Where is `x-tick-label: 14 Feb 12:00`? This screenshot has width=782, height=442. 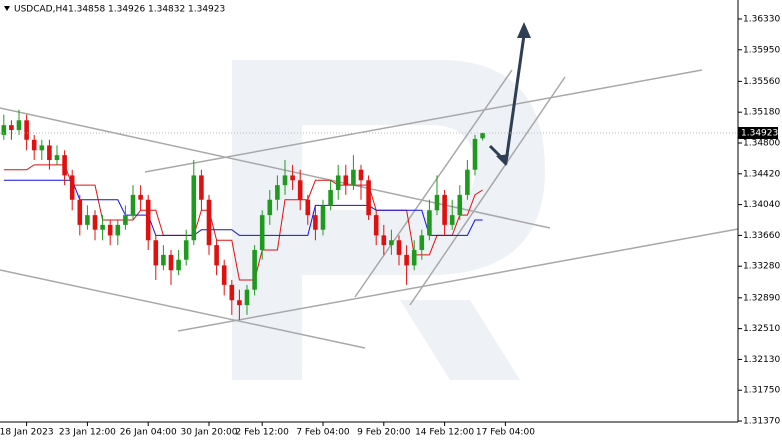 x-tick-label: 14 Feb 12:00 is located at coordinates (444, 433).